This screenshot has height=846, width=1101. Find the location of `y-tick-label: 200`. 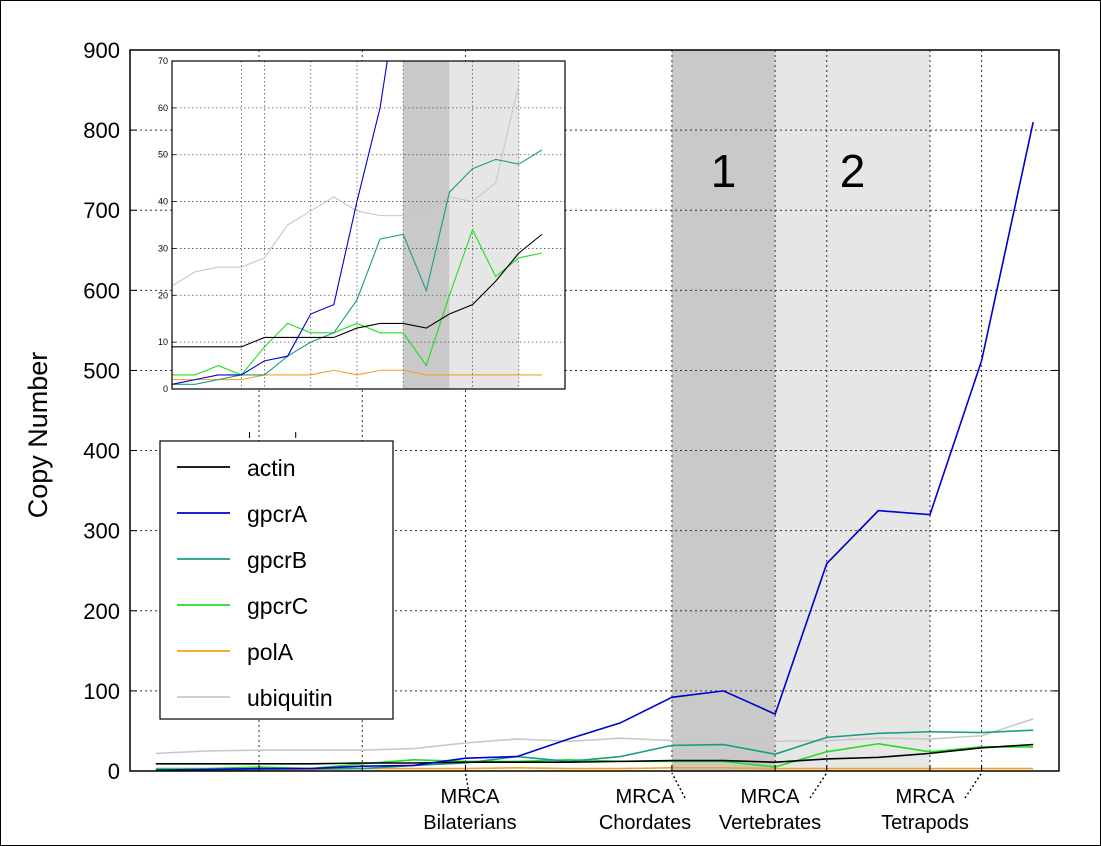

y-tick-label: 200 is located at coordinates (101, 611).